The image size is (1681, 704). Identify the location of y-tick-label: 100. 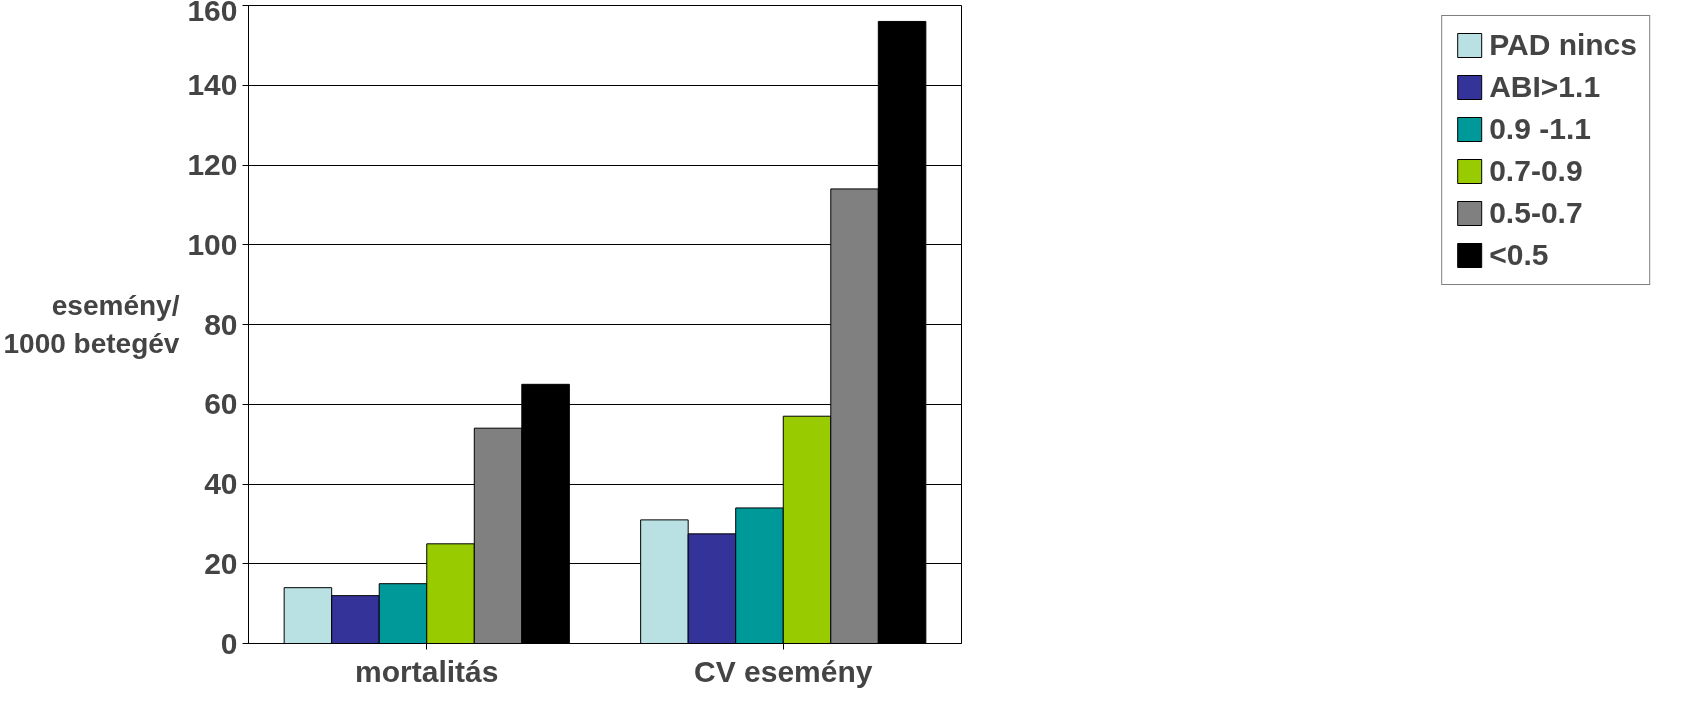
(212, 244).